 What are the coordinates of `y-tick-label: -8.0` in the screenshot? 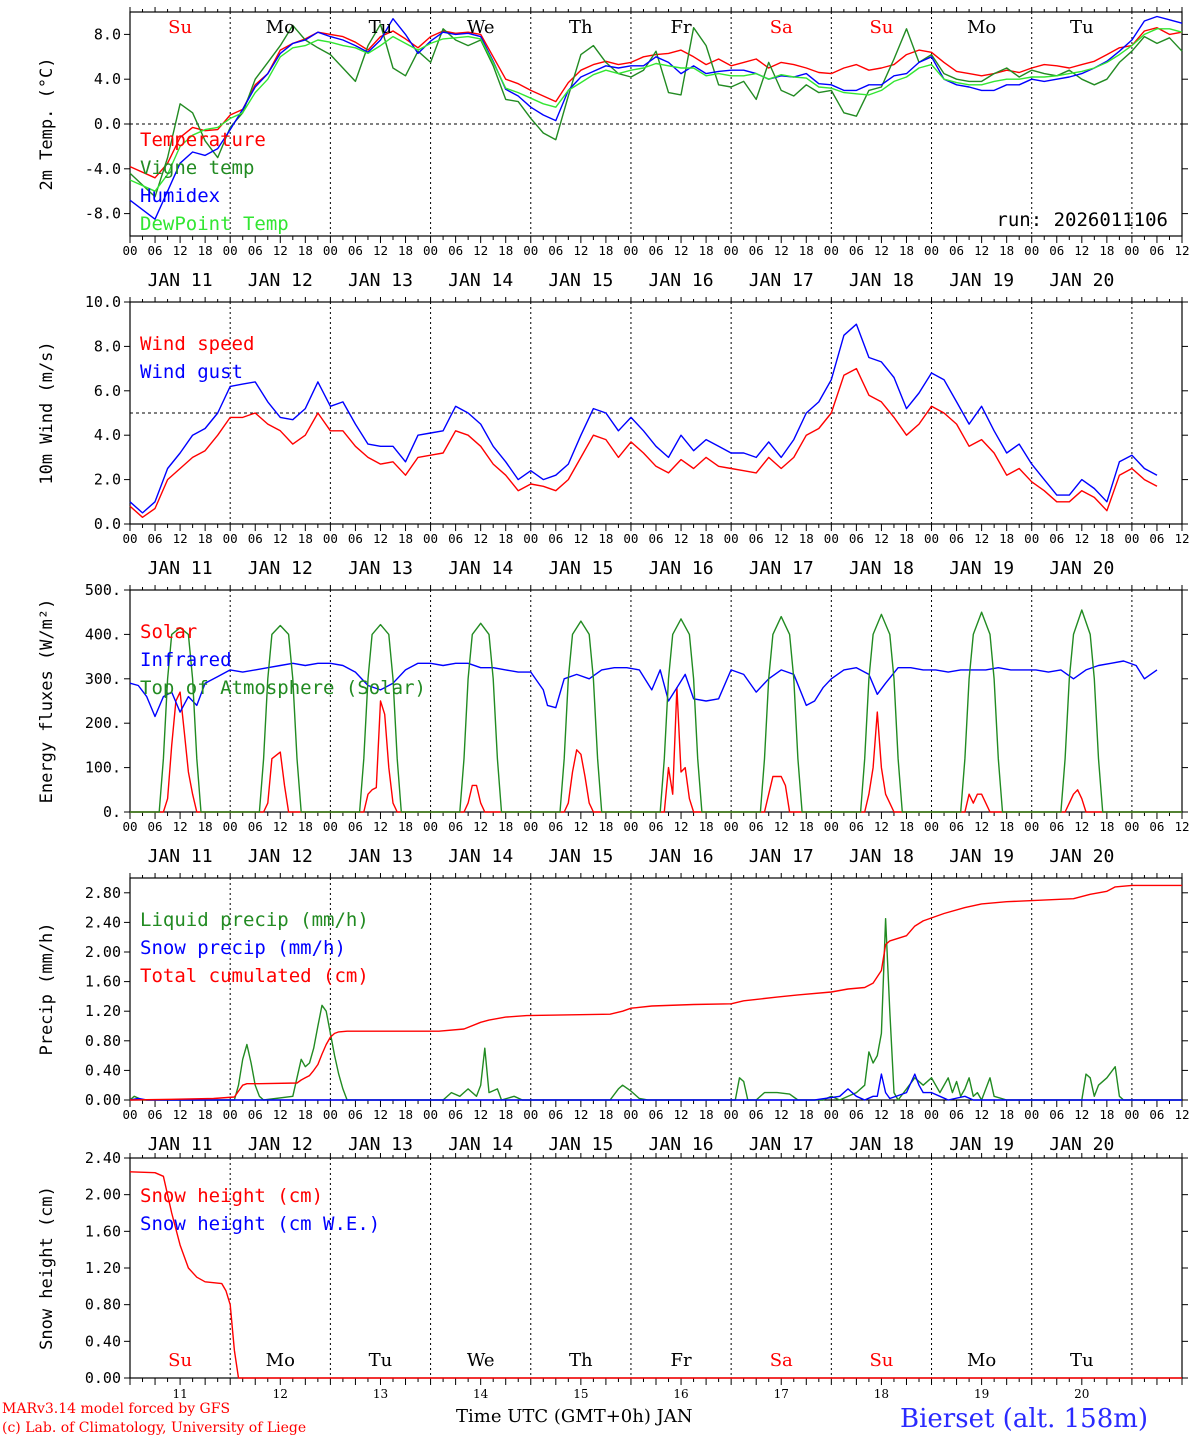 It's located at (103, 214).